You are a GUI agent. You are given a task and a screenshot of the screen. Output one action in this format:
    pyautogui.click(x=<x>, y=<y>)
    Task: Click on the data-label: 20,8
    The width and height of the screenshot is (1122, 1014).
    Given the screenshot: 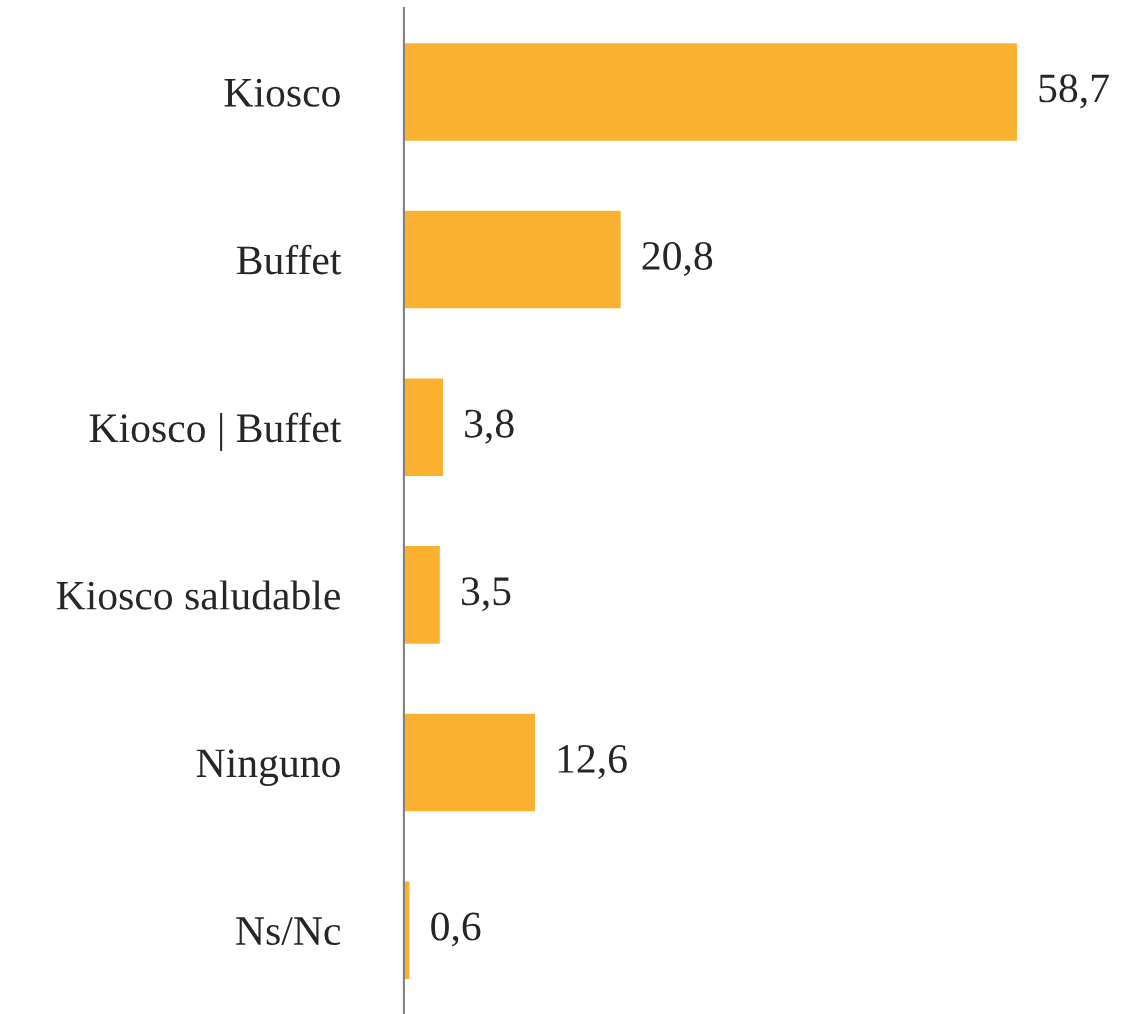 What is the action you would take?
    pyautogui.click(x=677, y=259)
    